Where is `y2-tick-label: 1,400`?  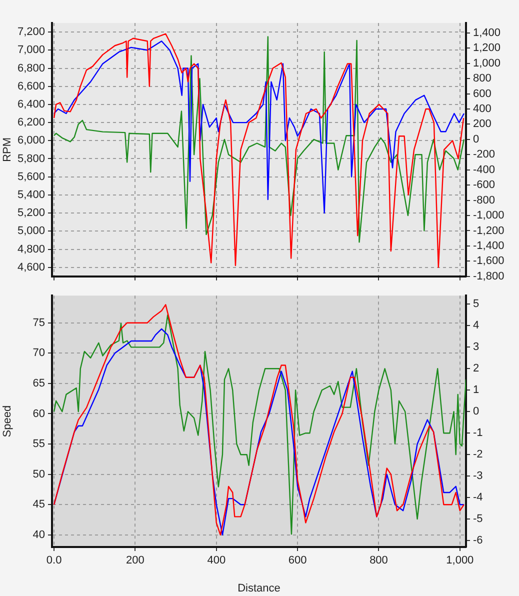 y2-tick-label: 1,400 is located at coordinates (487, 32).